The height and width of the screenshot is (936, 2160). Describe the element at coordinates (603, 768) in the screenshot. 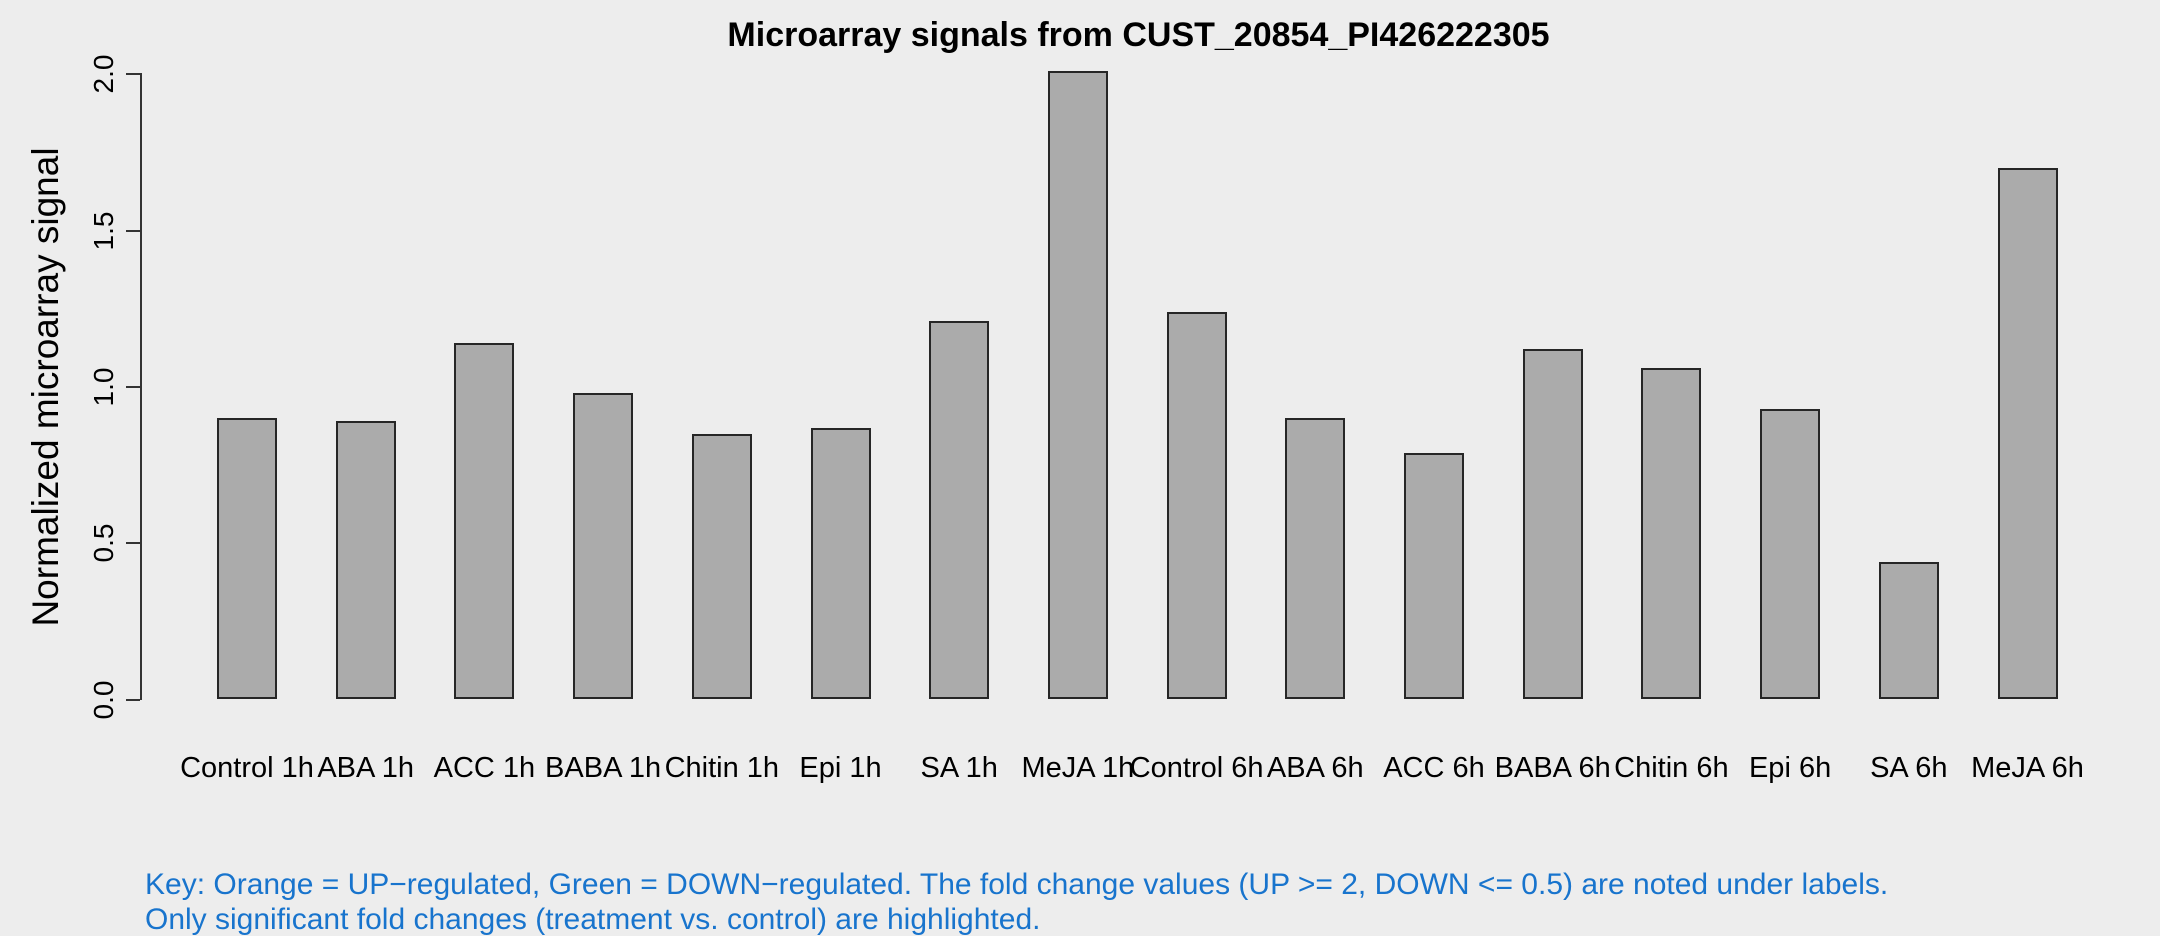

I see `x-axis-label-baba-1h: BABA 1h` at that location.